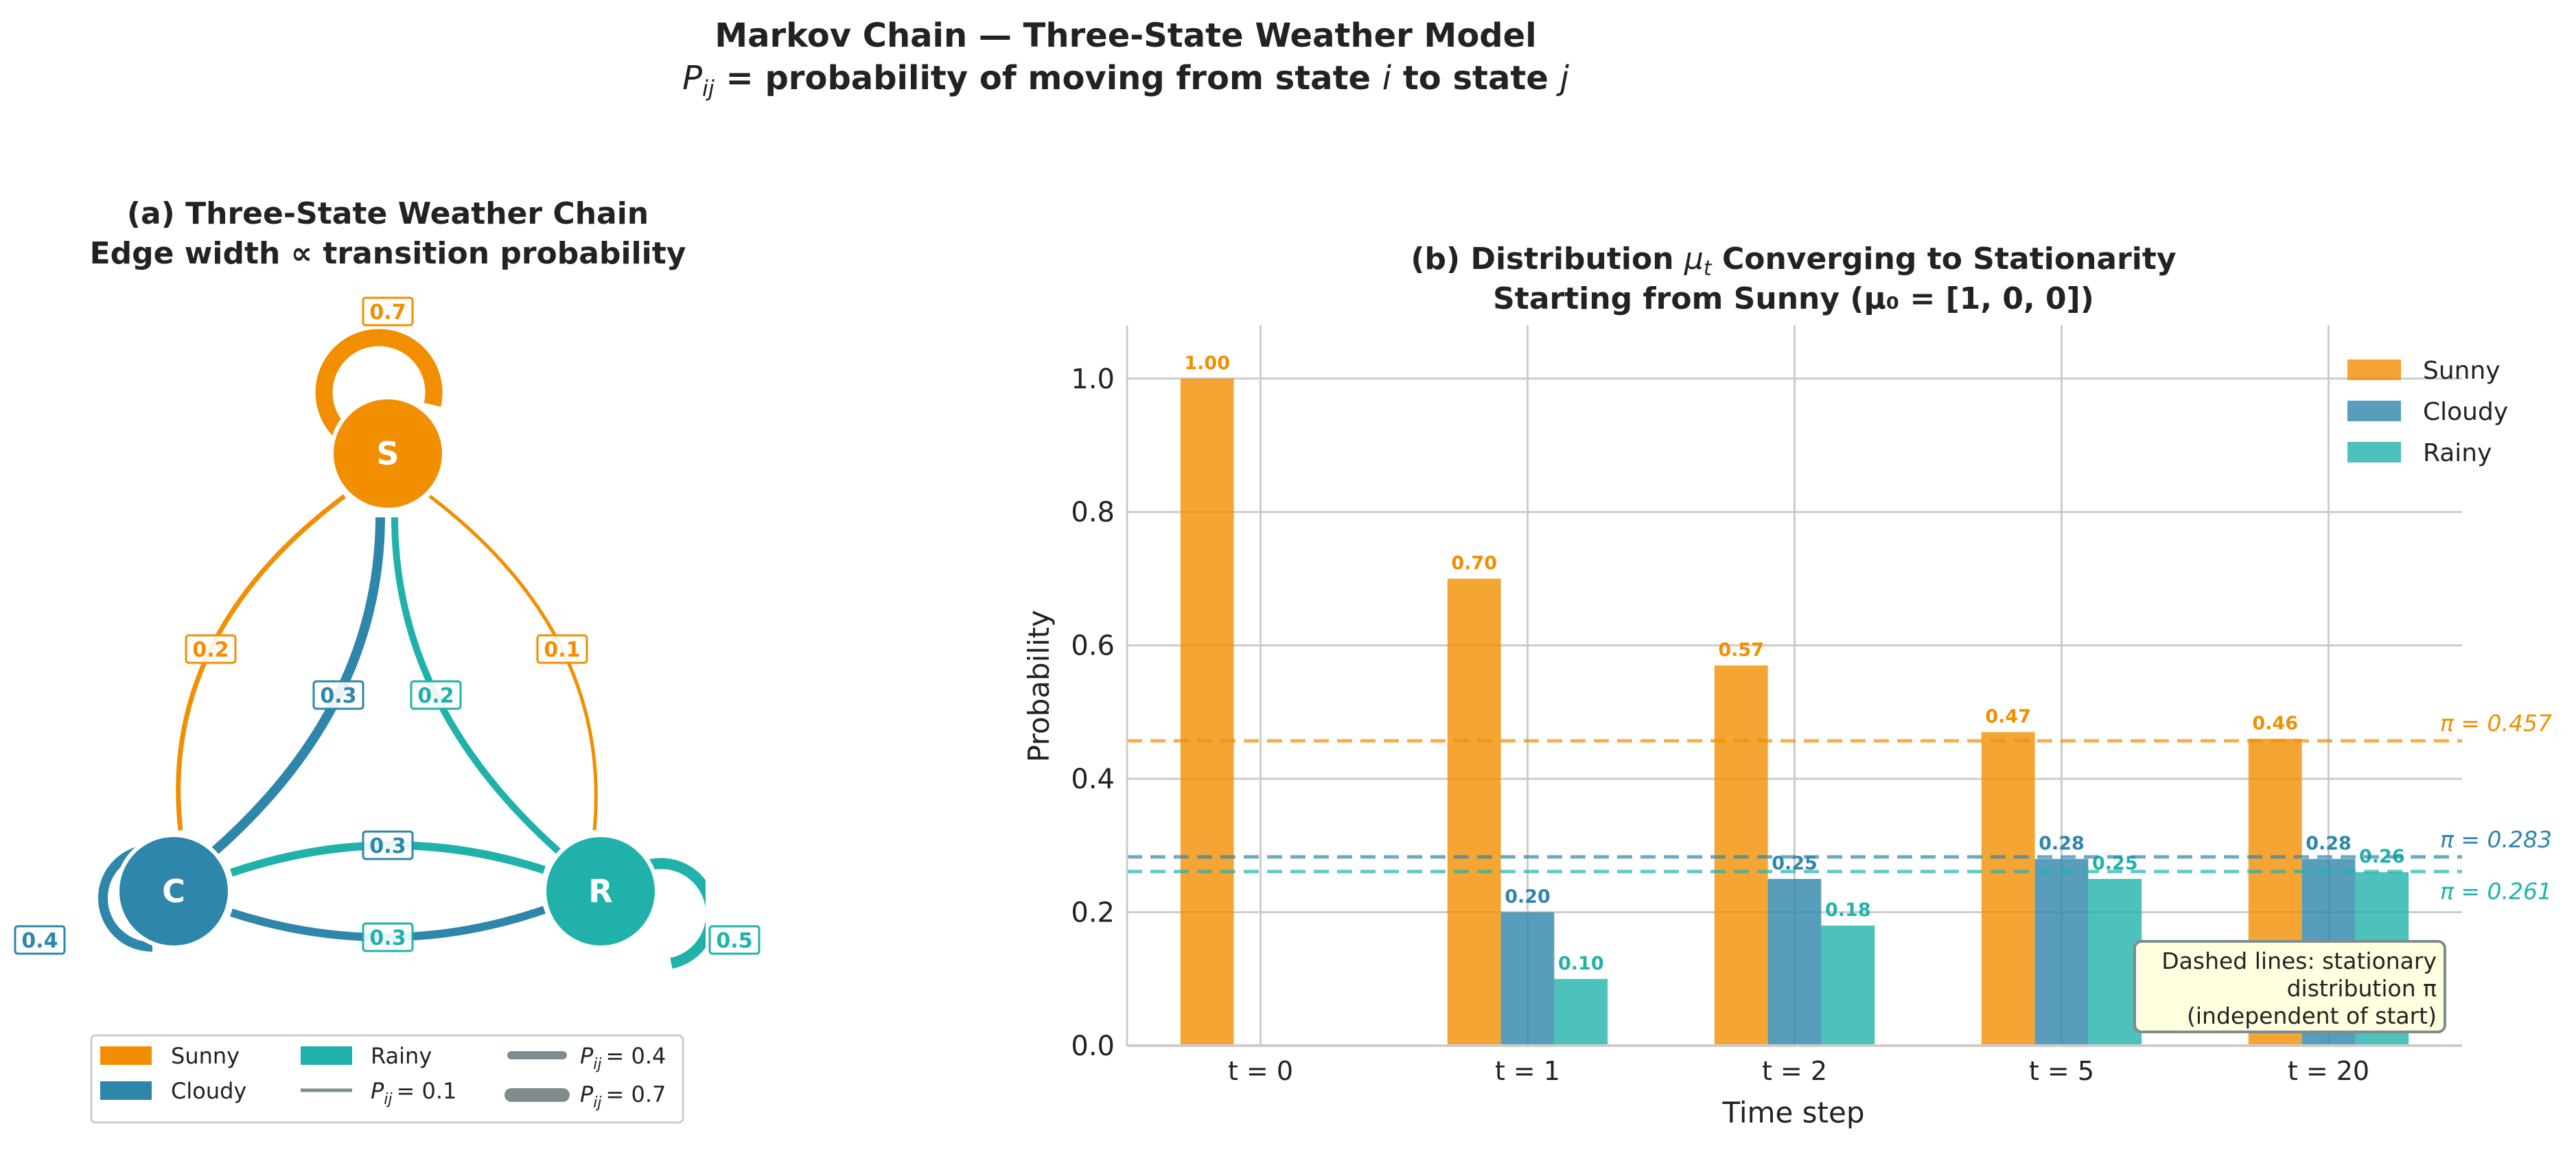 The width and height of the screenshot is (2576, 1152). I want to click on y-tick-label: 1.0, so click(1093, 379).